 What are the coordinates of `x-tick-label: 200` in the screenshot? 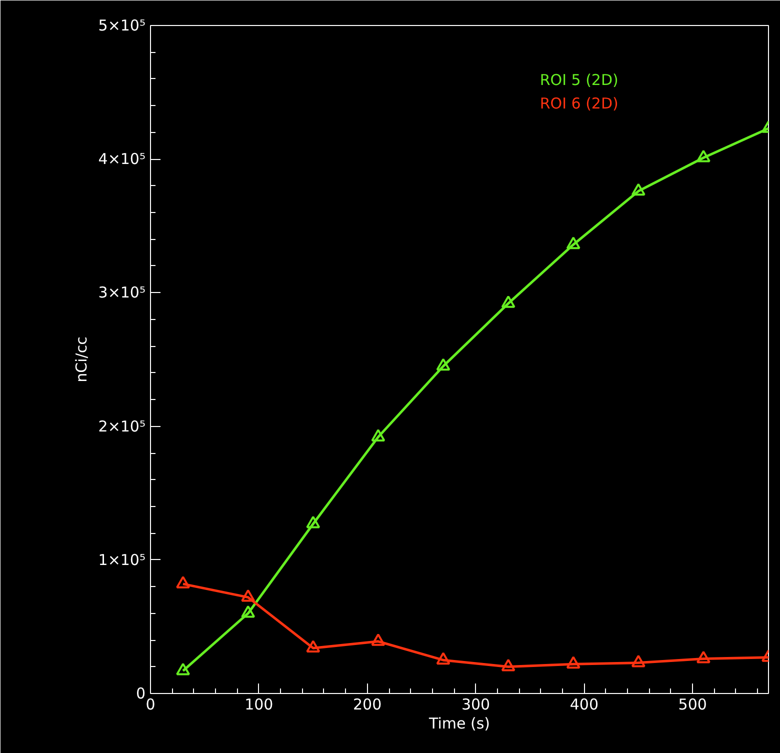 It's located at (367, 705).